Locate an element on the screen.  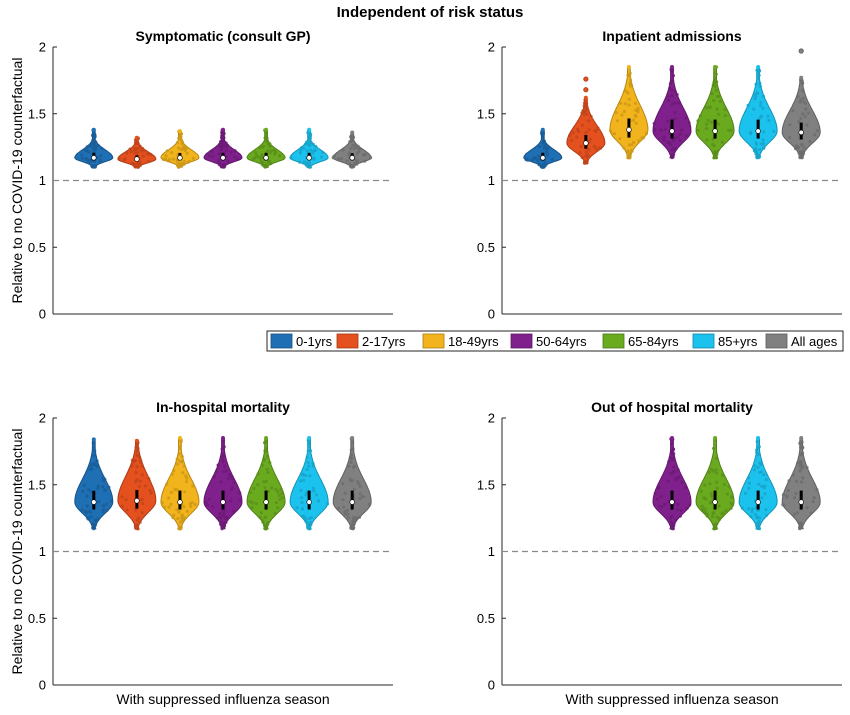
violin-50-64yrs is located at coordinates (223, 148).